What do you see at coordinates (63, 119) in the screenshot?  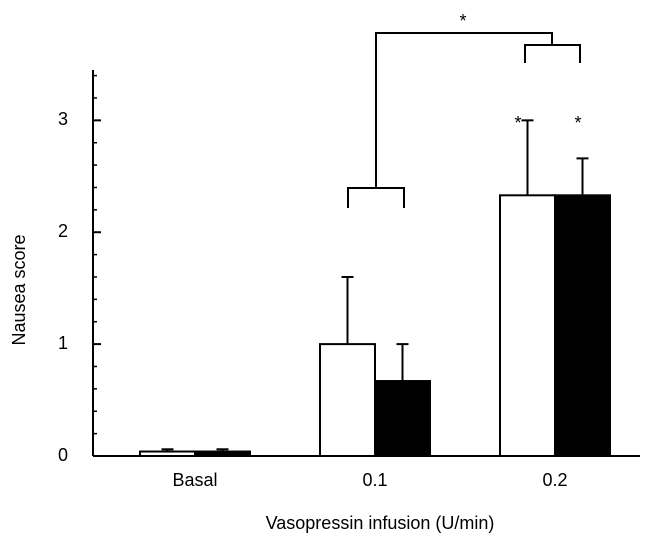 I see `y-tick-label: 3` at bounding box center [63, 119].